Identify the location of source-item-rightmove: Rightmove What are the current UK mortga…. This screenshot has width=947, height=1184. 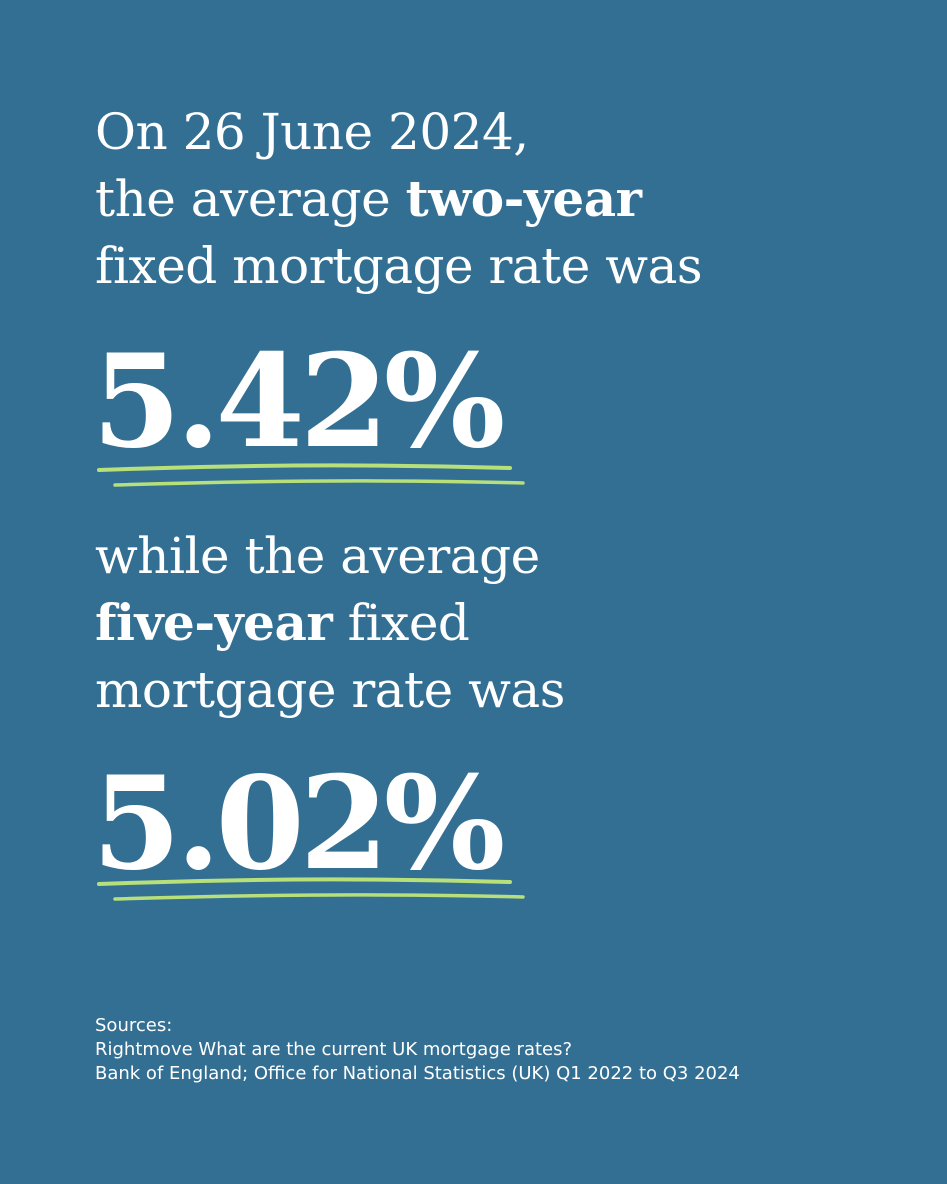
(334, 1049).